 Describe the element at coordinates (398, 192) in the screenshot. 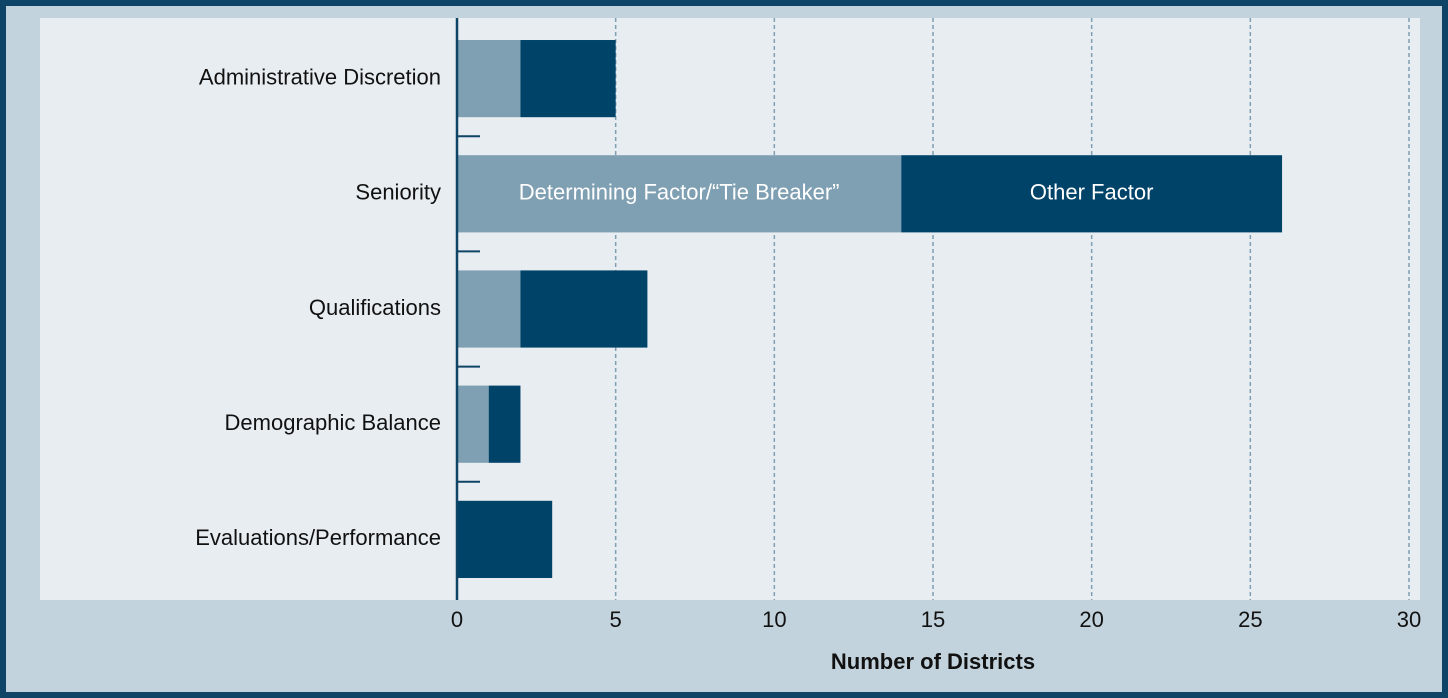

I see `y-tick-label: Seniority` at that location.